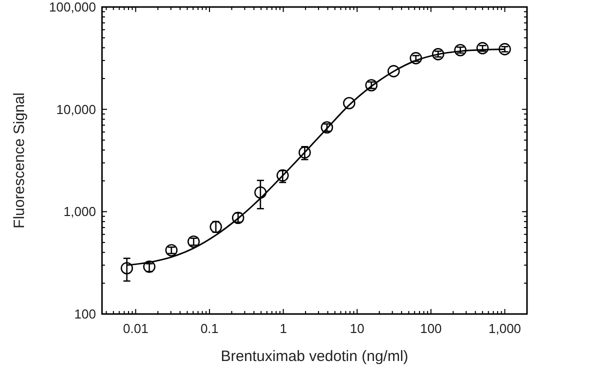  I want to click on y-tick-label: 1,000, so click(79, 212).